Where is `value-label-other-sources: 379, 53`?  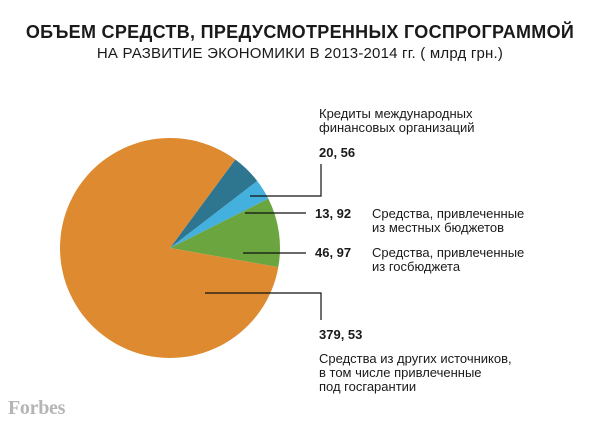
value-label-other-sources: 379, 53 is located at coordinates (340, 334).